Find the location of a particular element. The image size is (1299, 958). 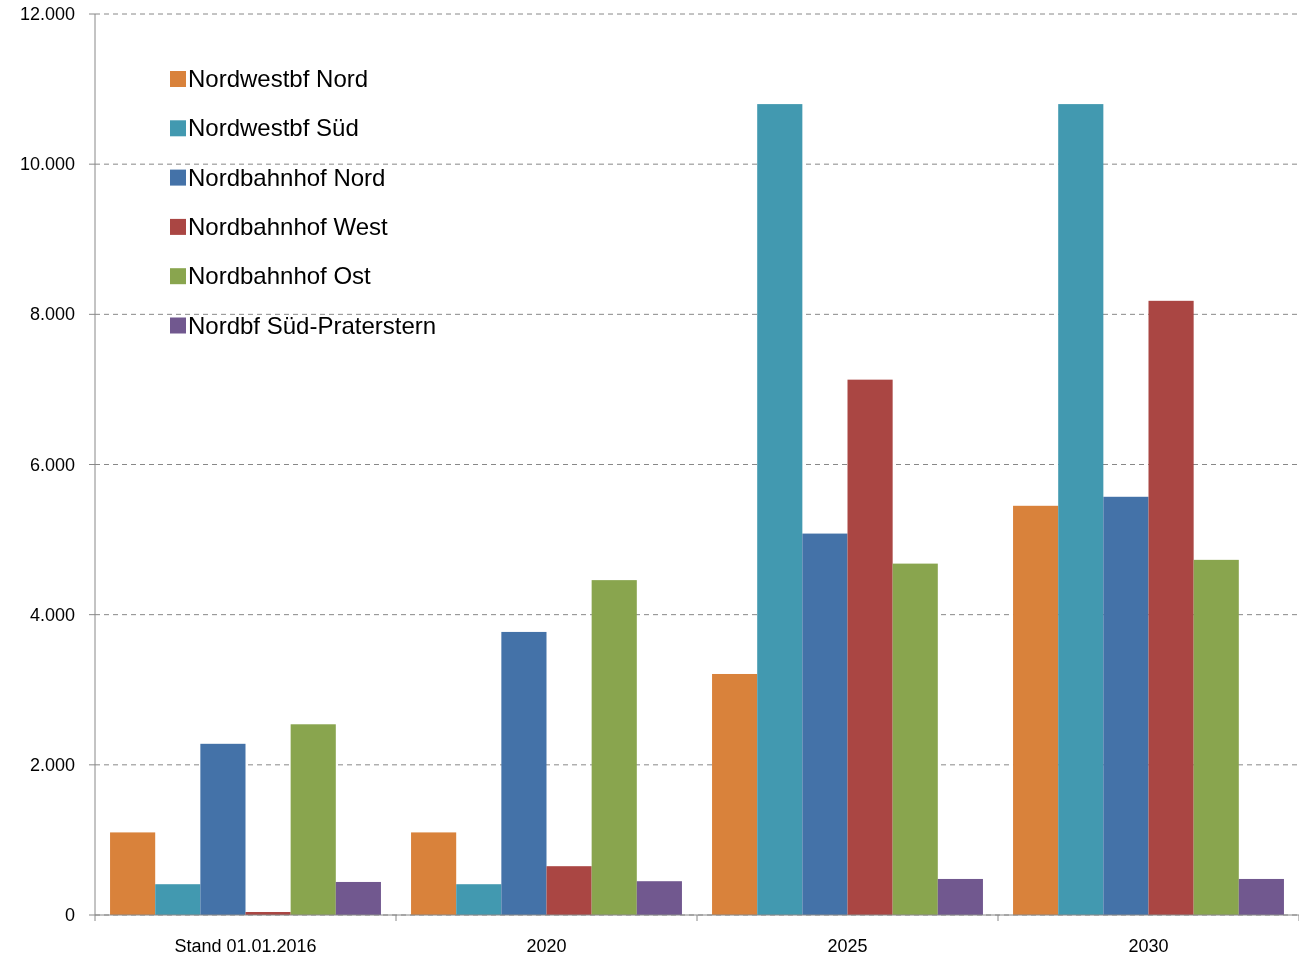

y-tick-label: 10.000 is located at coordinates (47, 164).